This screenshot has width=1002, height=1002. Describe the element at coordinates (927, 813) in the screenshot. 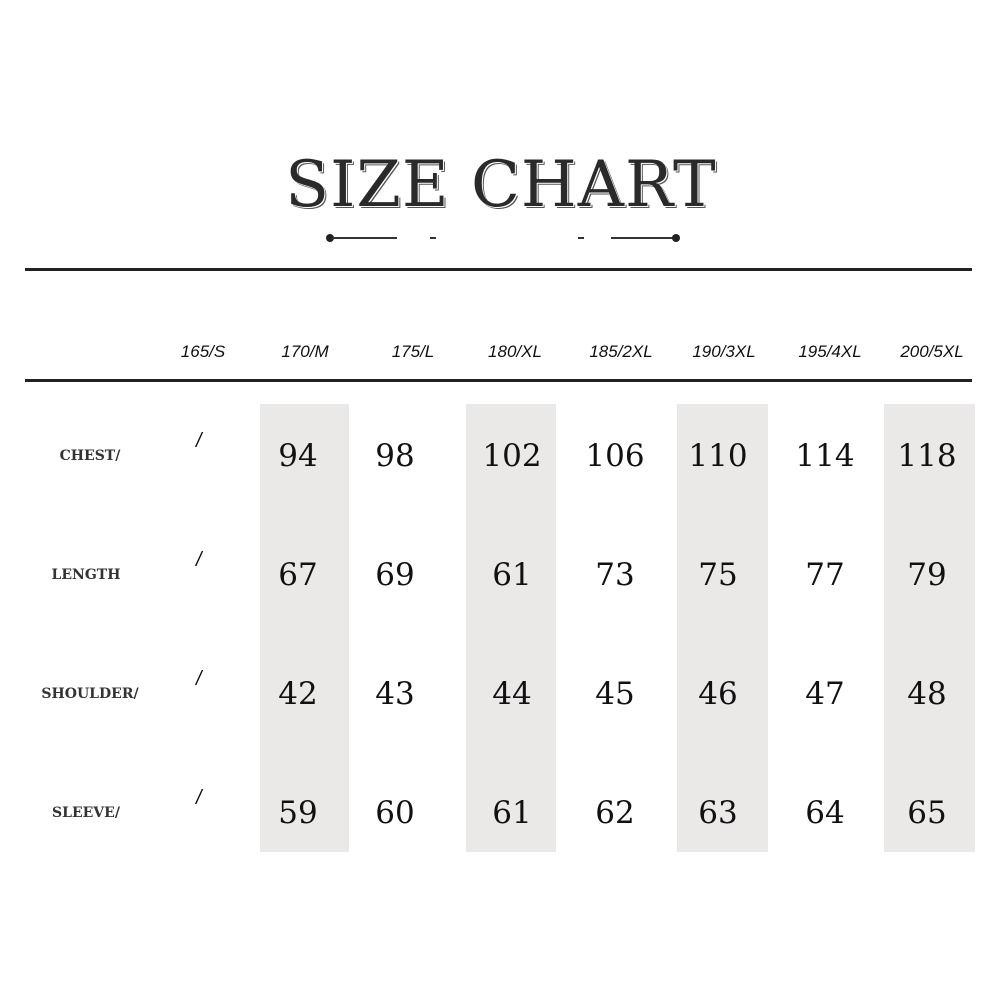

I see `cell-value: 65` at that location.